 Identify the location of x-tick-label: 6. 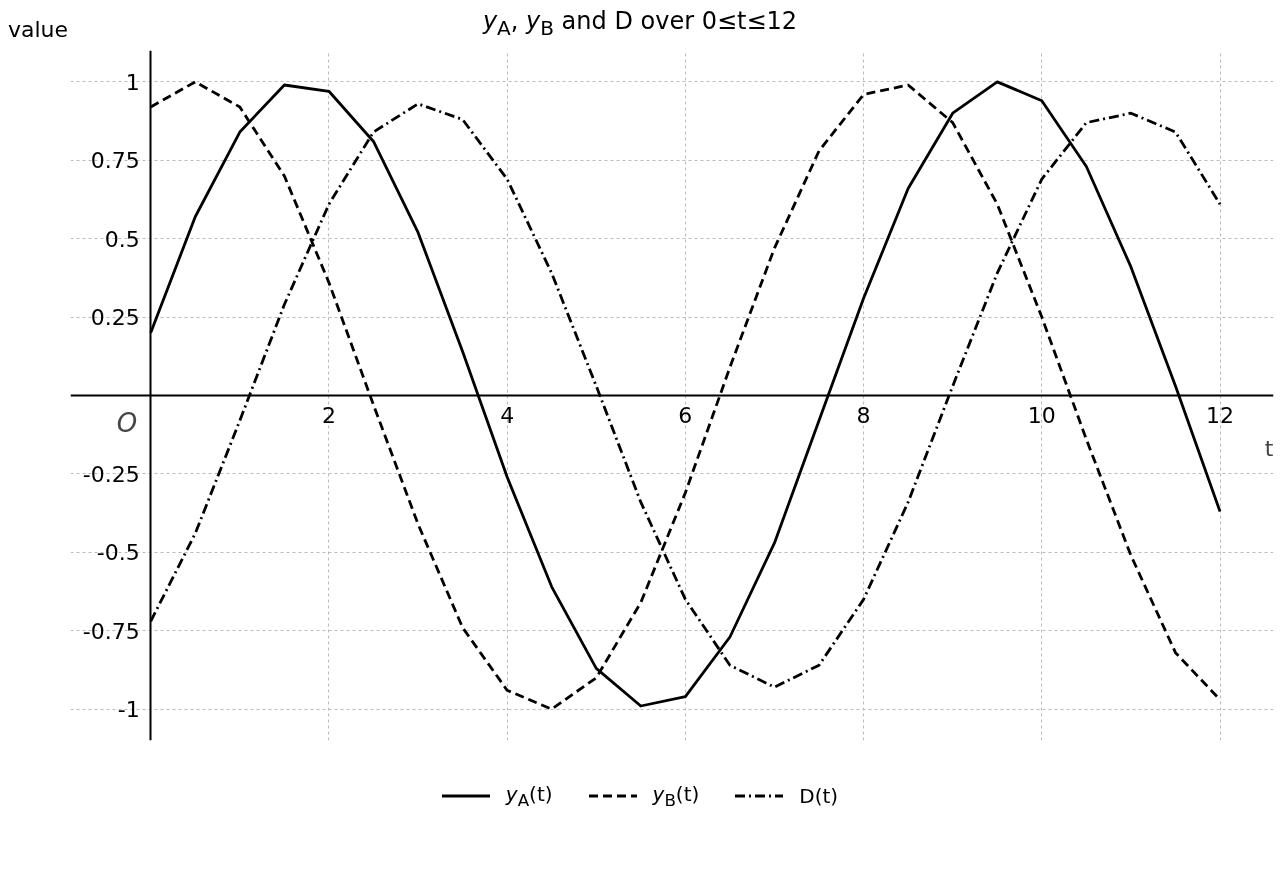
(685, 415).